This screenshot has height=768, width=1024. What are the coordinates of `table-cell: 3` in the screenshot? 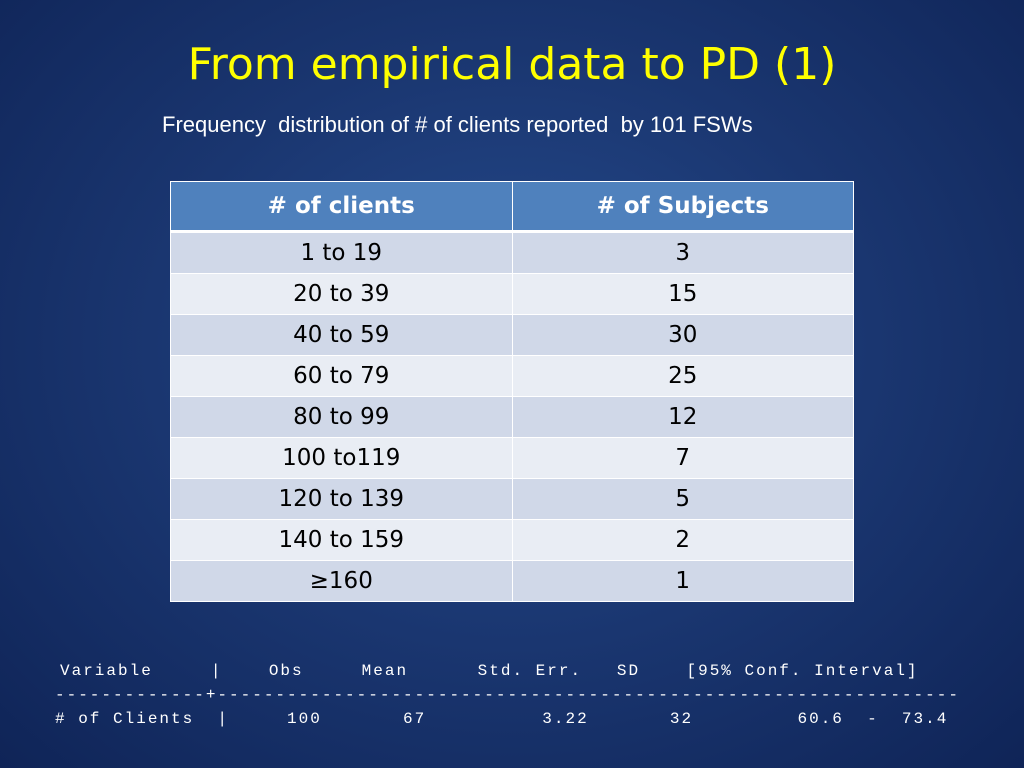 It's located at (682, 252).